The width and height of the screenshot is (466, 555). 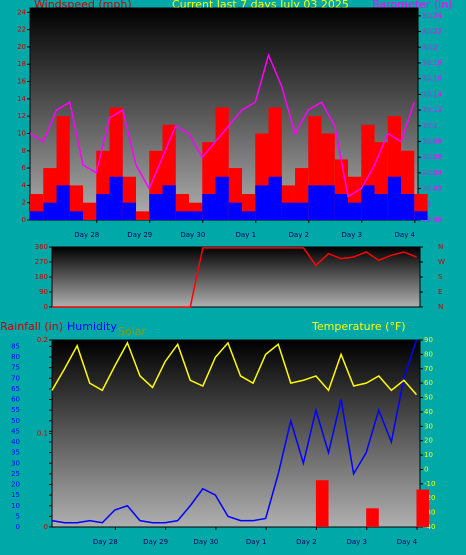 What do you see at coordinates (15, 410) in the screenshot?
I see `y-tick-label: 55` at bounding box center [15, 410].